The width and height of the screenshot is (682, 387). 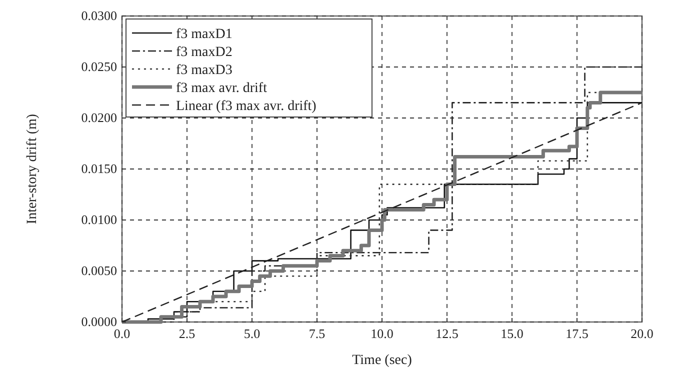 I want to click on x-tick-label: 0.0, so click(x=122, y=333).